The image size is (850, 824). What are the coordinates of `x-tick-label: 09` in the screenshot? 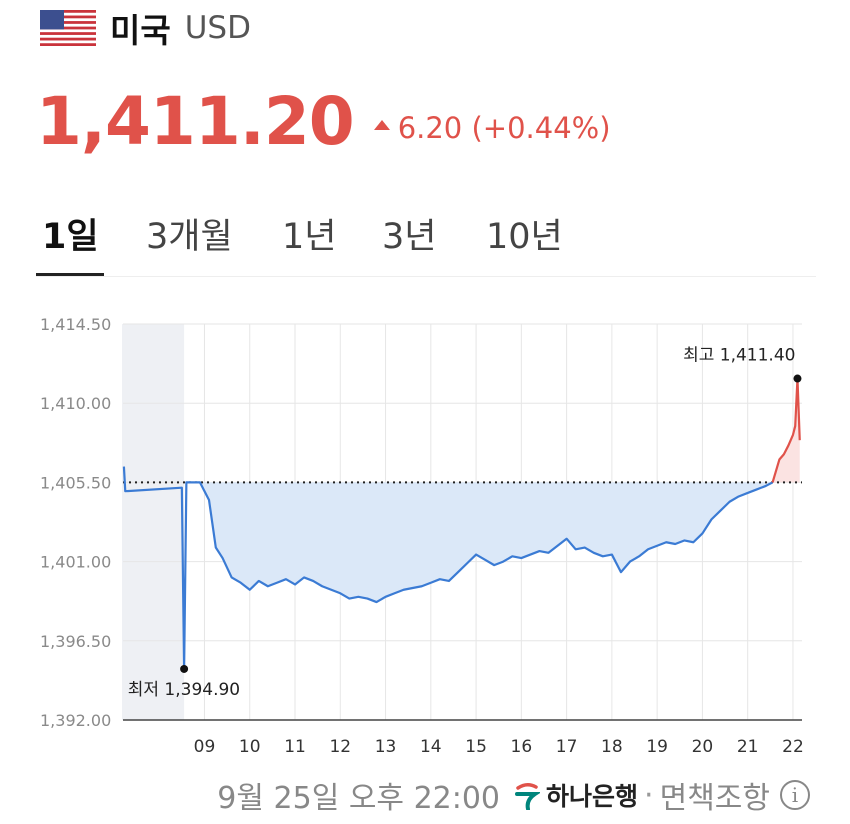 It's located at (205, 747).